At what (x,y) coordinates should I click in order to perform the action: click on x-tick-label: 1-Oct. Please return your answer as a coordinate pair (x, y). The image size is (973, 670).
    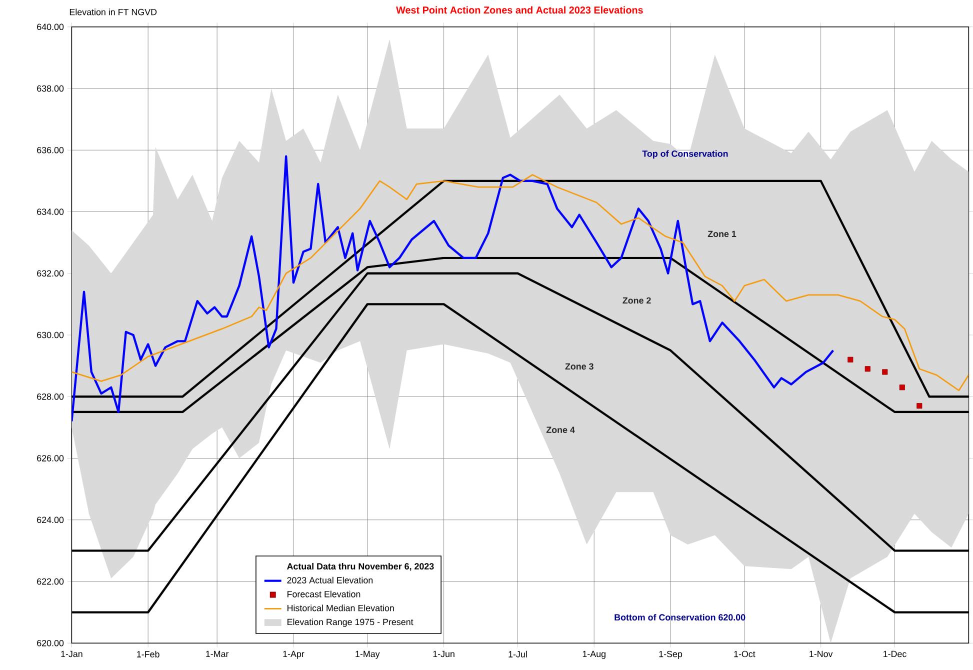
    Looking at the image, I should click on (745, 654).